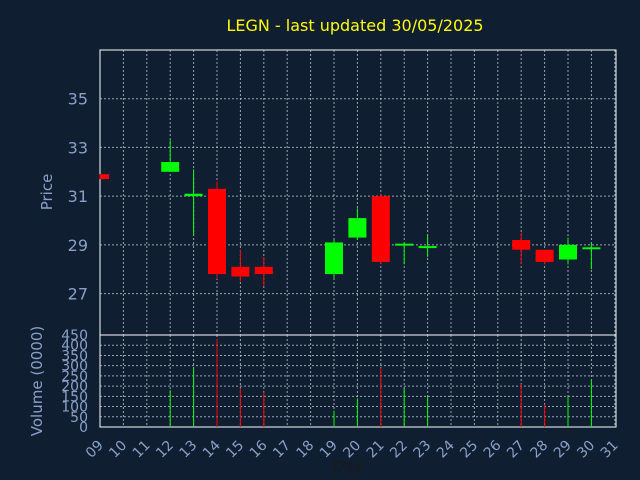  I want to click on volume-tick-label: 400, so click(74, 346).